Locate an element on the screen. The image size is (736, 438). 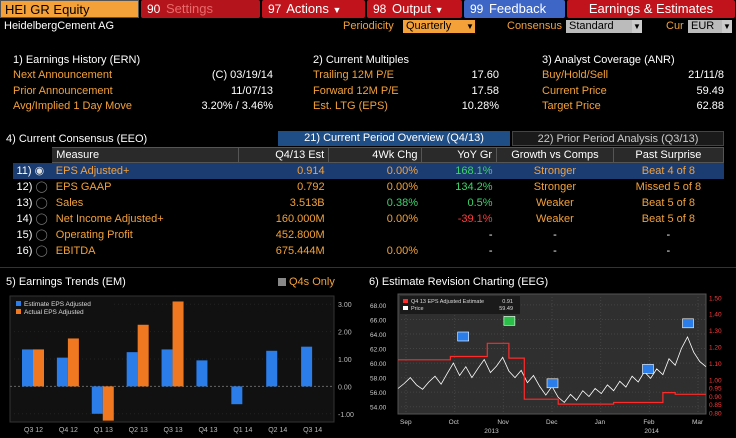
feedback-hotkey: 99 is located at coordinates (477, 9).